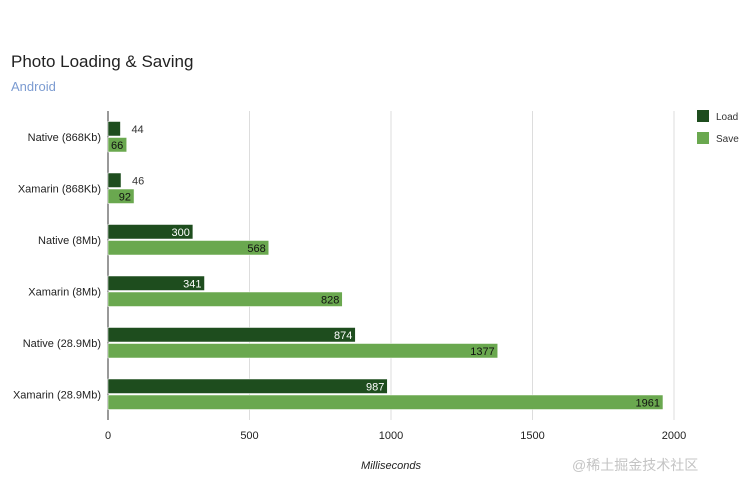 This screenshot has height=489, width=750. I want to click on data-label: 341, so click(192, 284).